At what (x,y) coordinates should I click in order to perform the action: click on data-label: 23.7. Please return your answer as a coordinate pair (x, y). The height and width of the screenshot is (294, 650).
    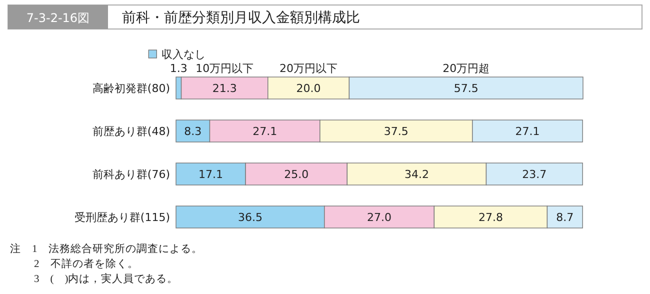
    Looking at the image, I should click on (534, 174).